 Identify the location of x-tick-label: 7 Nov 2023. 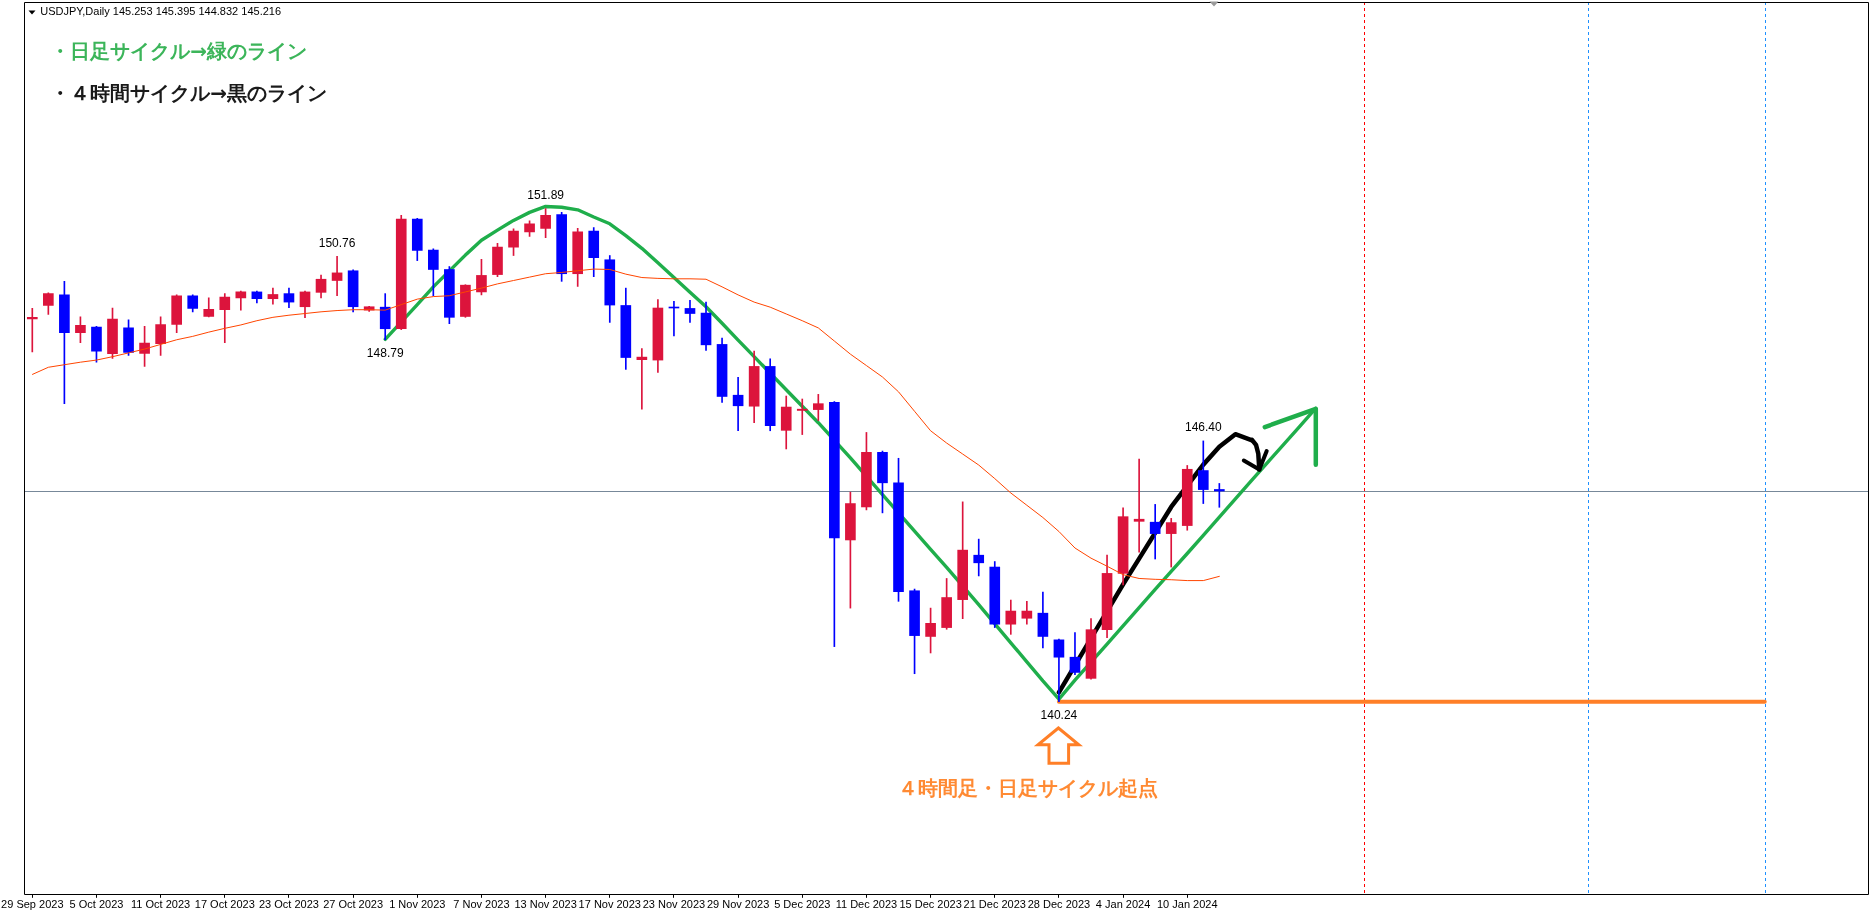
(481, 904).